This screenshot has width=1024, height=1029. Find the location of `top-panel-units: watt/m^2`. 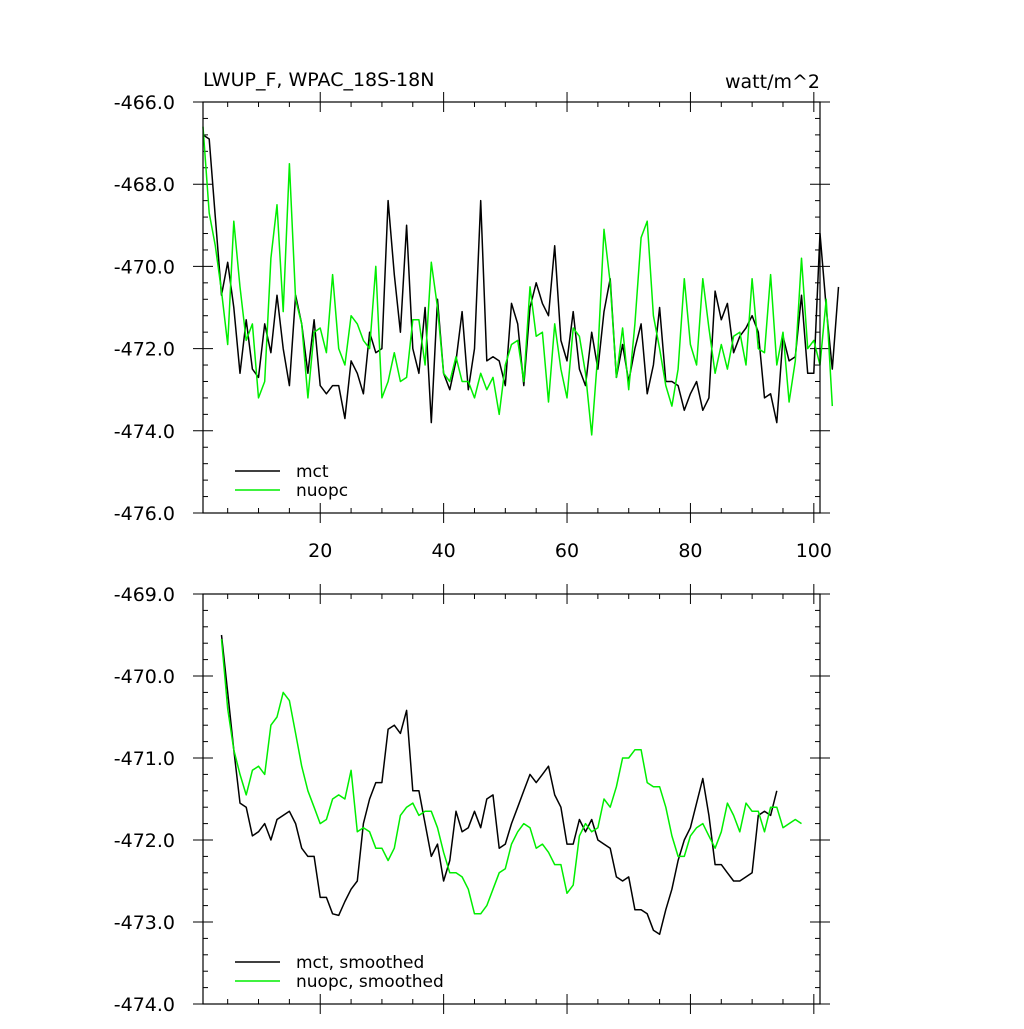

top-panel-units: watt/m^2 is located at coordinates (772, 82).